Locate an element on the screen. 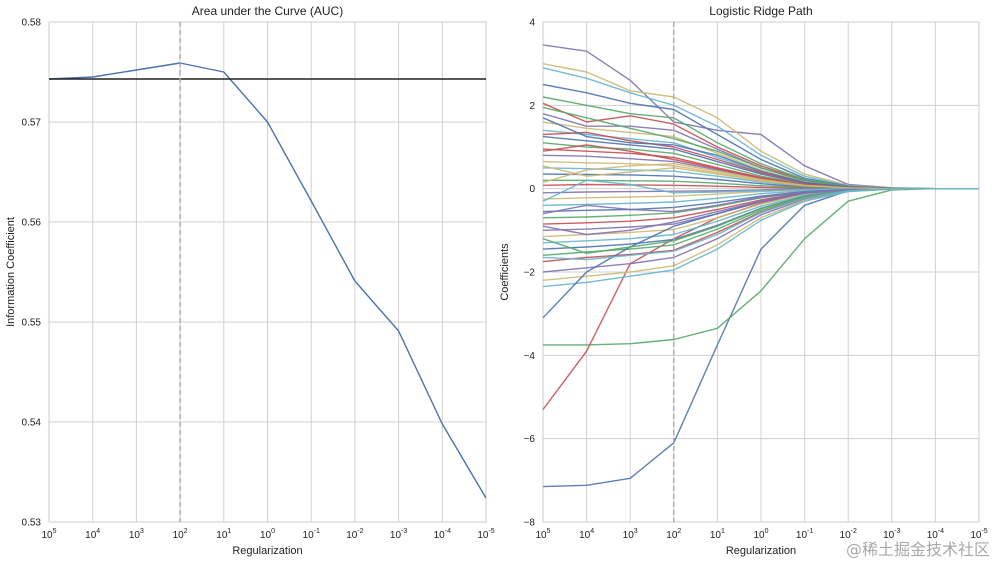  y-tick-label: 0.54 is located at coordinates (32, 423).